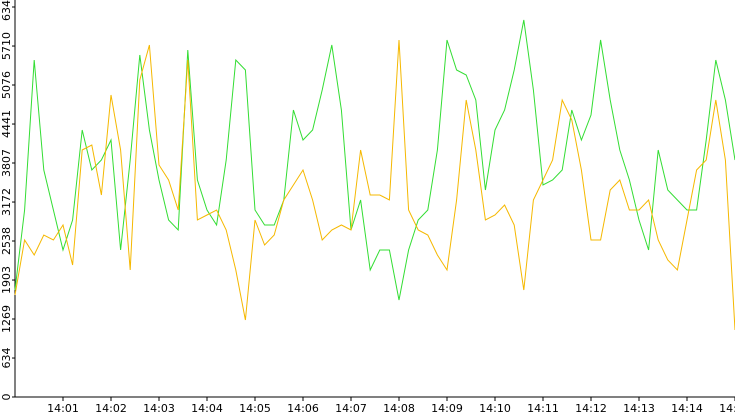 This screenshot has width=735, height=415. What do you see at coordinates (255, 408) in the screenshot?
I see `x-tick-label: 14:05` at bounding box center [255, 408].